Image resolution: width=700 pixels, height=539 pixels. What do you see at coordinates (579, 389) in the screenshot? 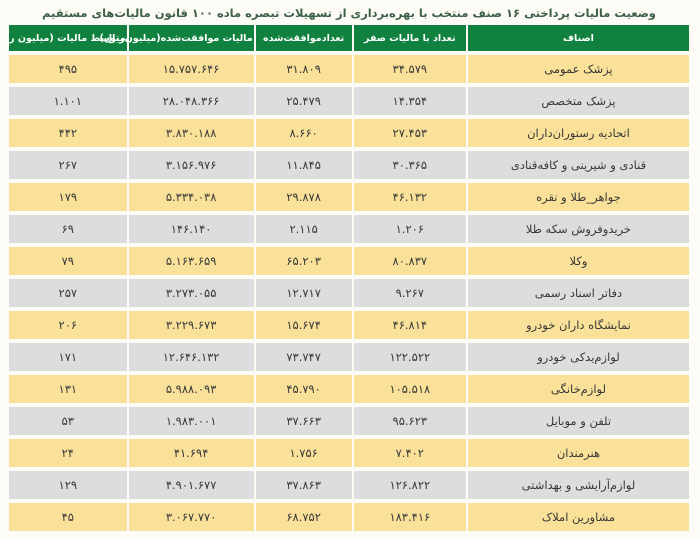
I see `guild-name-cell: لوازم‌خانگی` at bounding box center [579, 389].